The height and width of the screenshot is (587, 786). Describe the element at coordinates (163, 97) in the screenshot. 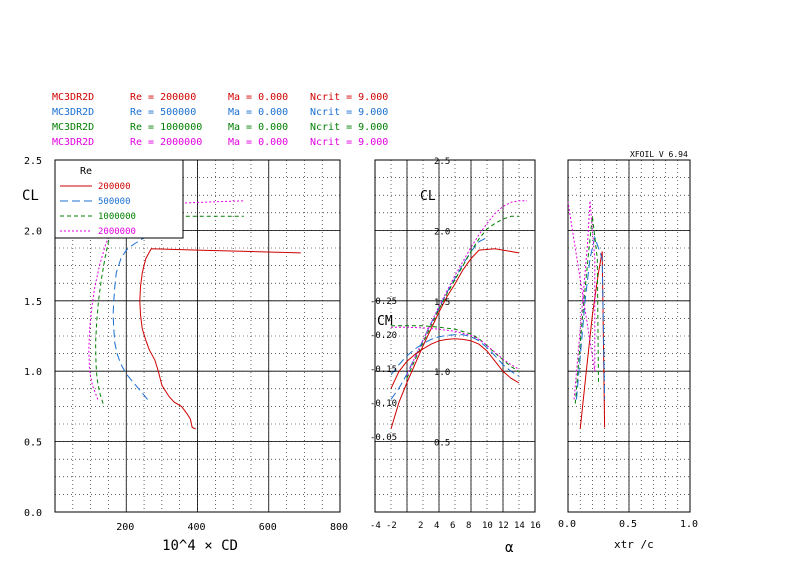

I see `header-re-0: Re = 200000` at that location.